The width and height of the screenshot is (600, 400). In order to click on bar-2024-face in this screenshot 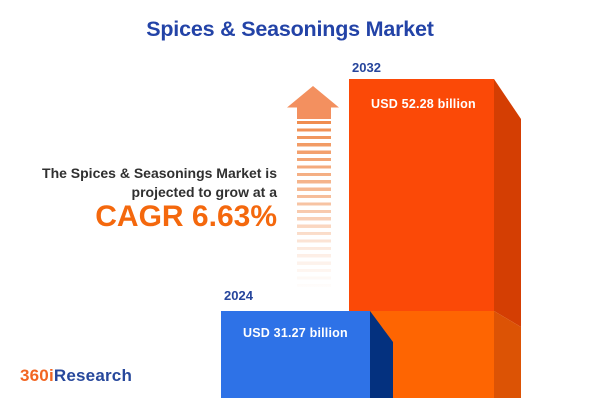, I will do `click(295, 354)`.